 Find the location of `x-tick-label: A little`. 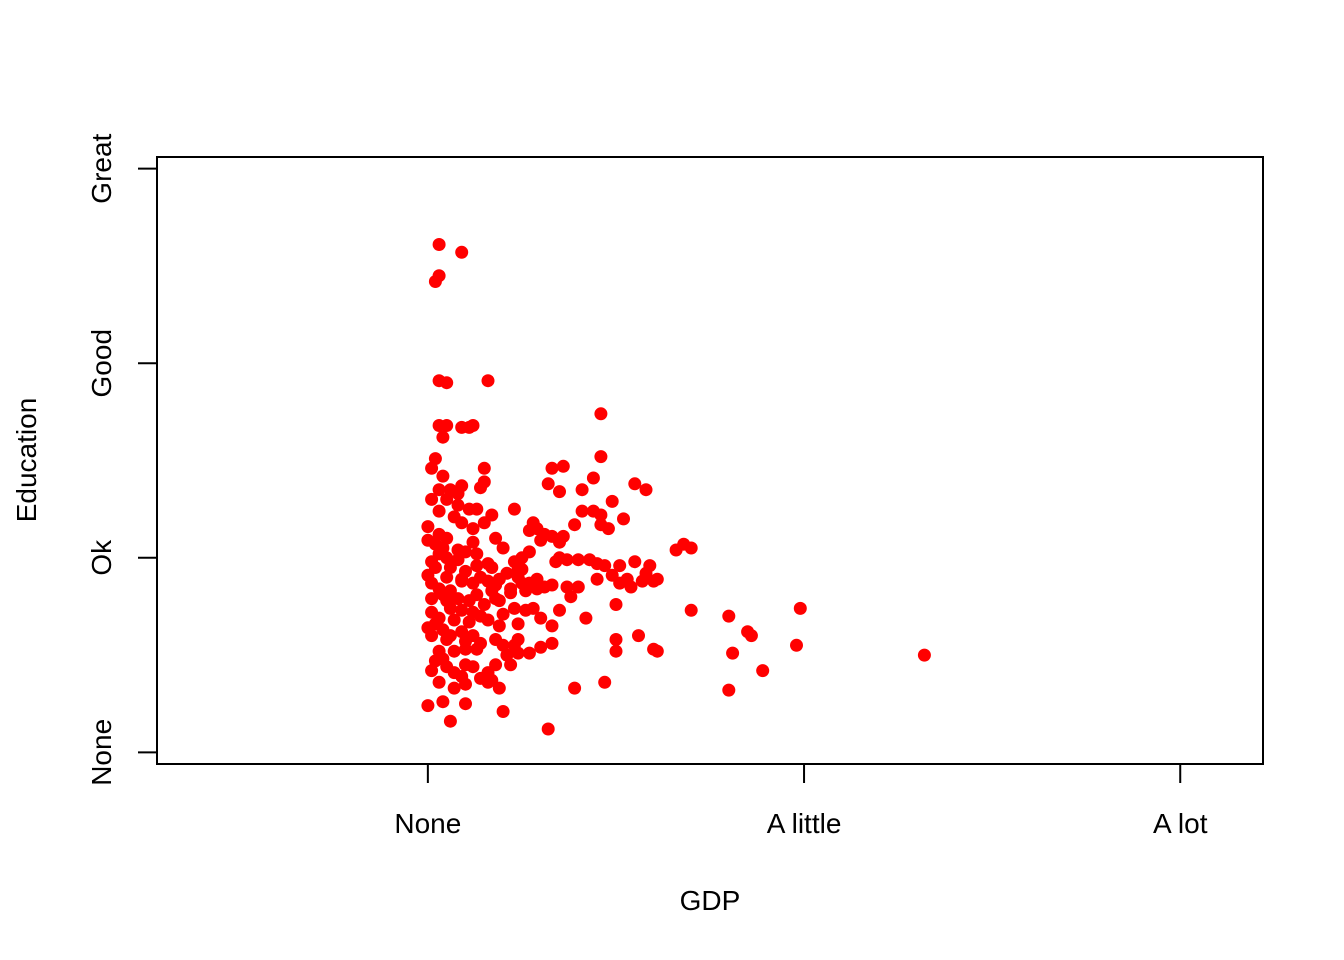

x-tick-label: A little is located at coordinates (804, 823).